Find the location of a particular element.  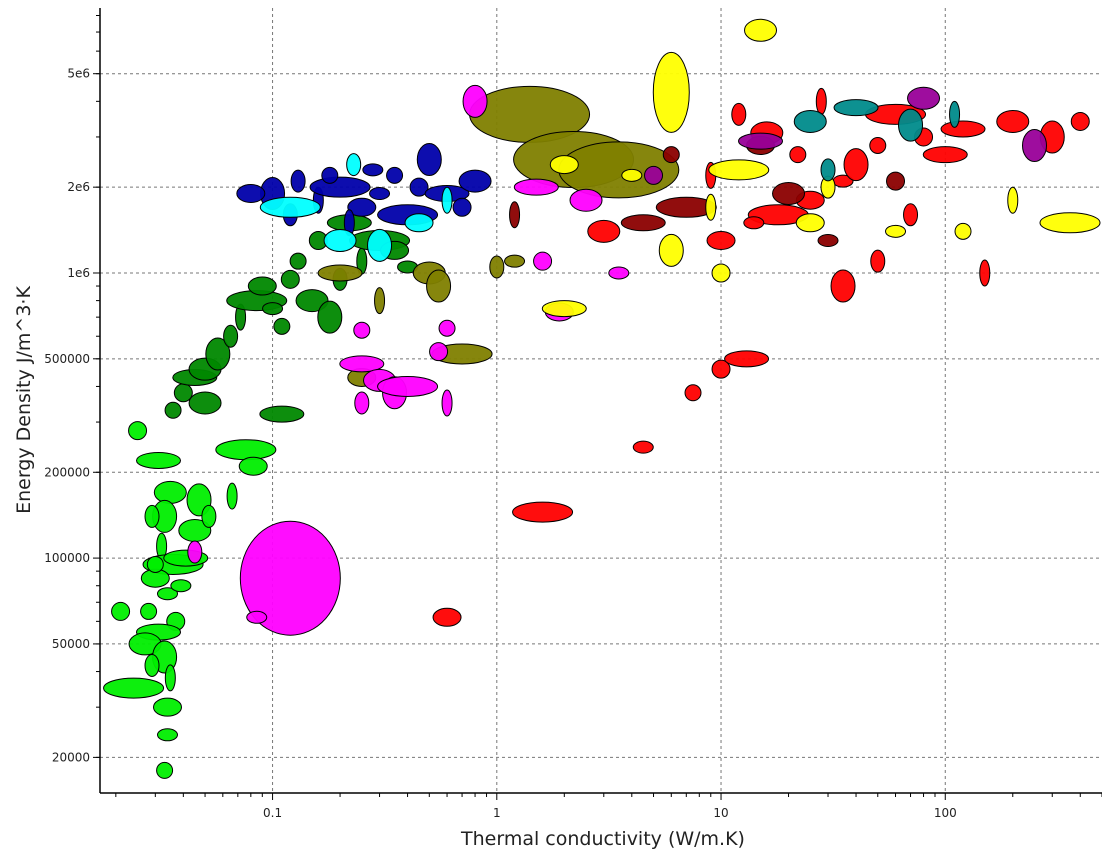

y-tick-label: 1e6 is located at coordinates (78, 273).